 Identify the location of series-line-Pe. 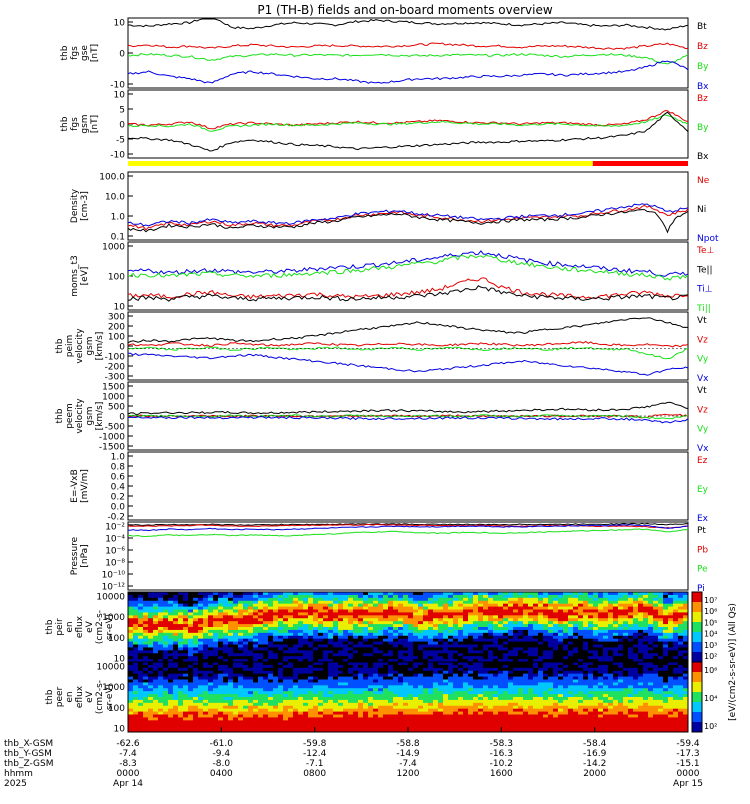
(408, 533).